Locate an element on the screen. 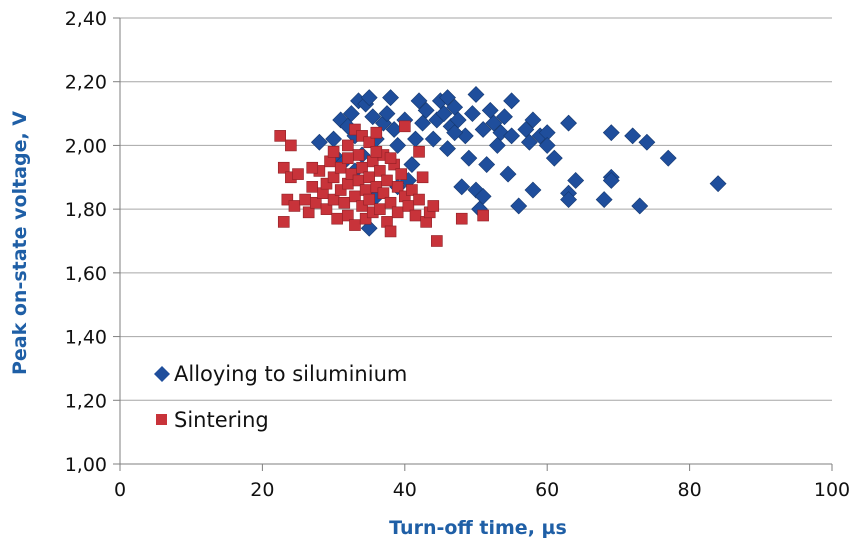 The width and height of the screenshot is (860, 544). x-axis-title: Turn-off time, µs is located at coordinates (478, 528).